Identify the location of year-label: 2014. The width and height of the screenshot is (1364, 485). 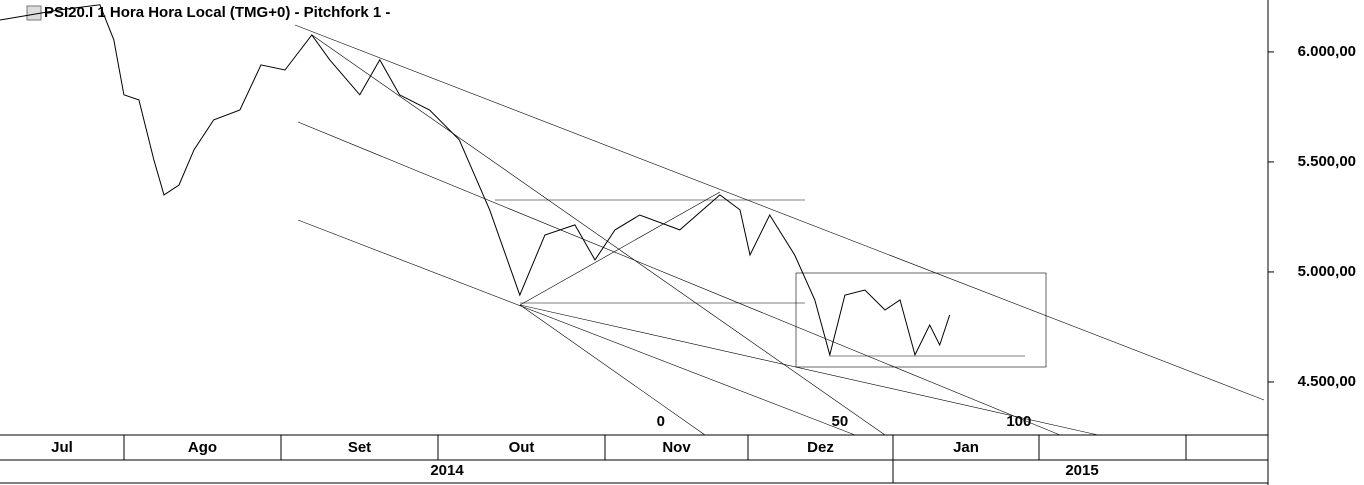
(447, 470).